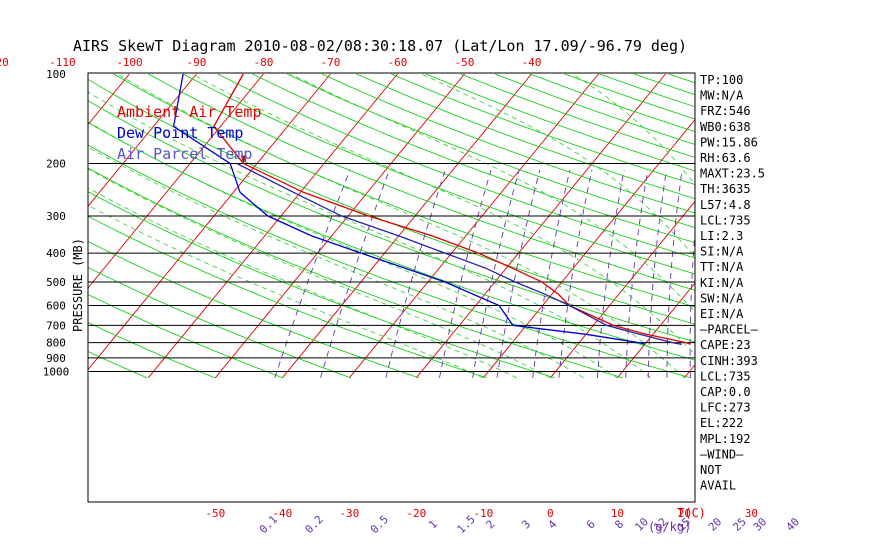  Describe the element at coordinates (725, 408) in the screenshot. I see `stat-item: LFC:273` at that location.